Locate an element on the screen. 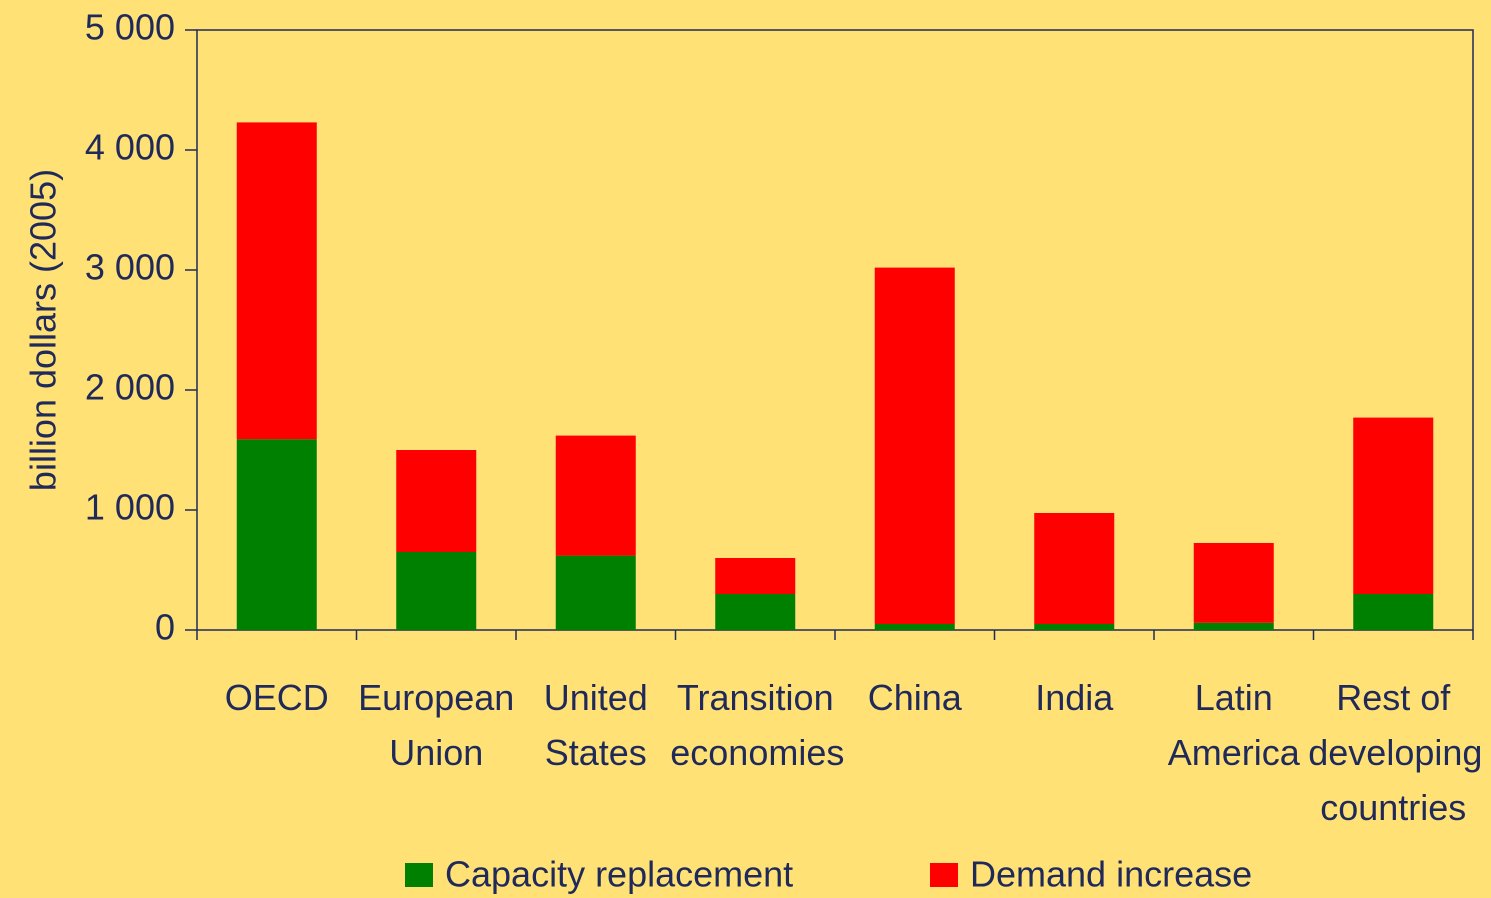  y-tick-label: 3 000 is located at coordinates (130, 267).